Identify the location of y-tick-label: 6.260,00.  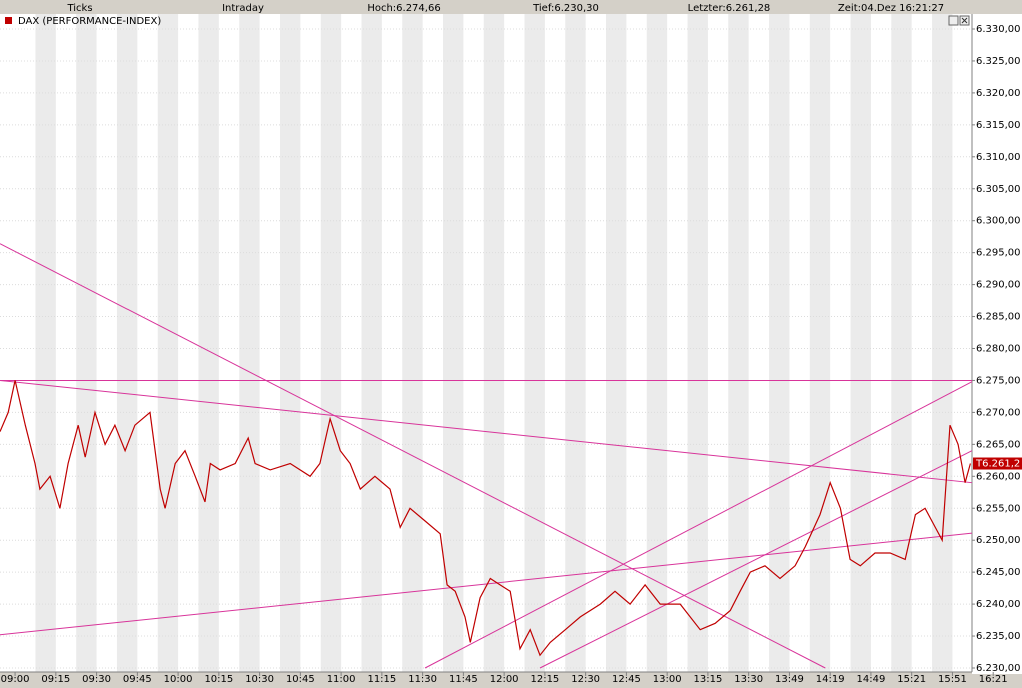
(998, 476).